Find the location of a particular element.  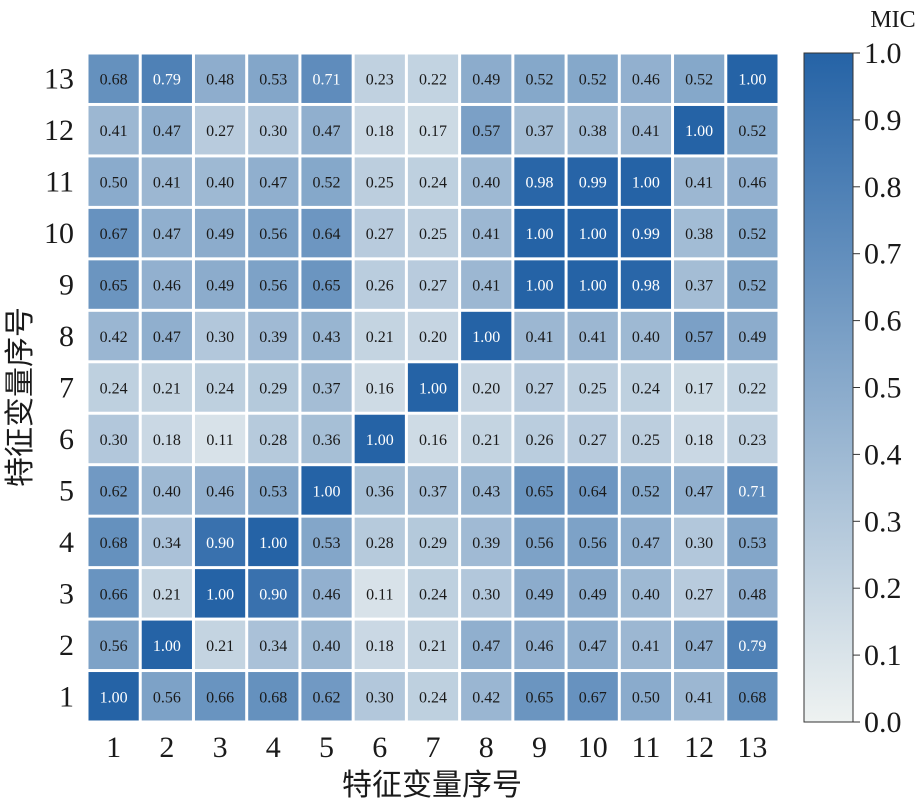

cell-value-label: 0.39 is located at coordinates (273, 337).